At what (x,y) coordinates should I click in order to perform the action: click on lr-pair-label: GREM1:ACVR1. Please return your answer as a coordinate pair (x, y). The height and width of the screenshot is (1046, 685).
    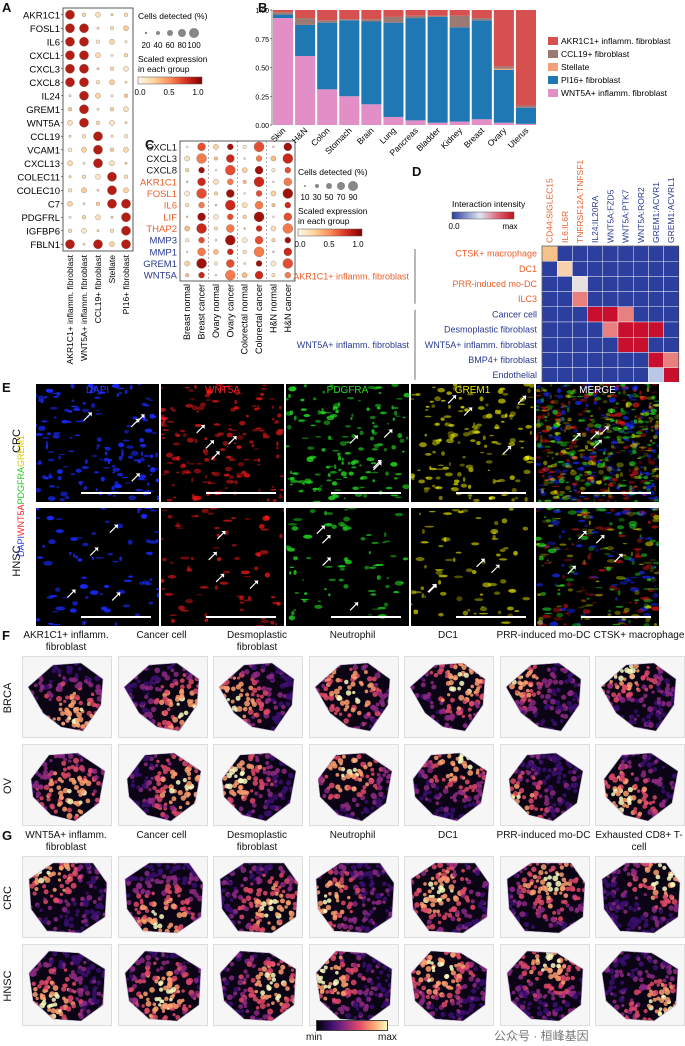
    Looking at the image, I should click on (656, 212).